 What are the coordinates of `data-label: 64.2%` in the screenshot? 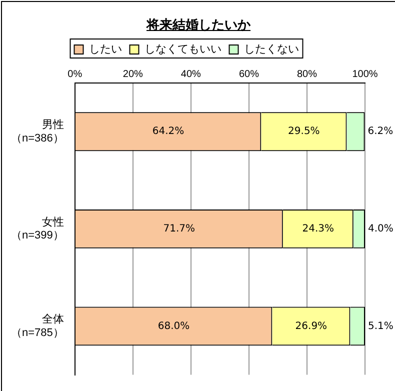 It's located at (168, 132).